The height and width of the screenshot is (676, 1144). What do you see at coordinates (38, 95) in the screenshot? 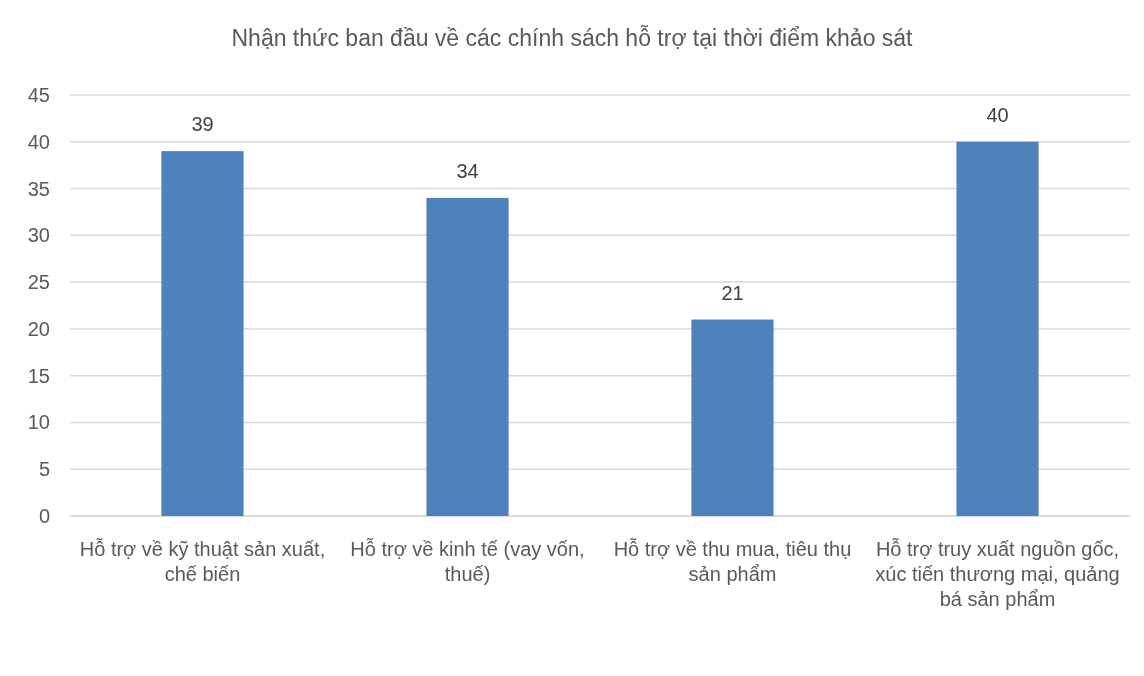
I see `y-tick-label: 45` at bounding box center [38, 95].